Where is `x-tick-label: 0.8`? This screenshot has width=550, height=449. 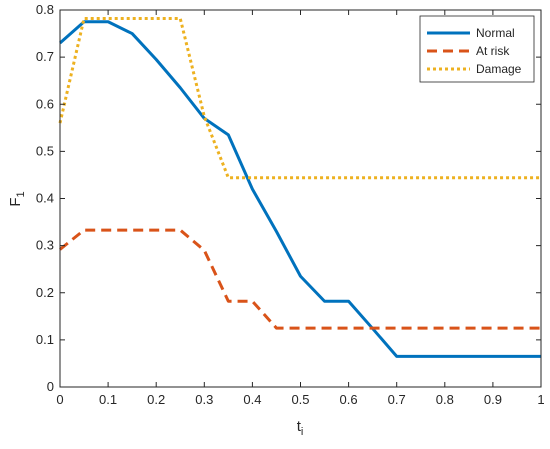
x-tick-label: 0.8 is located at coordinates (445, 399).